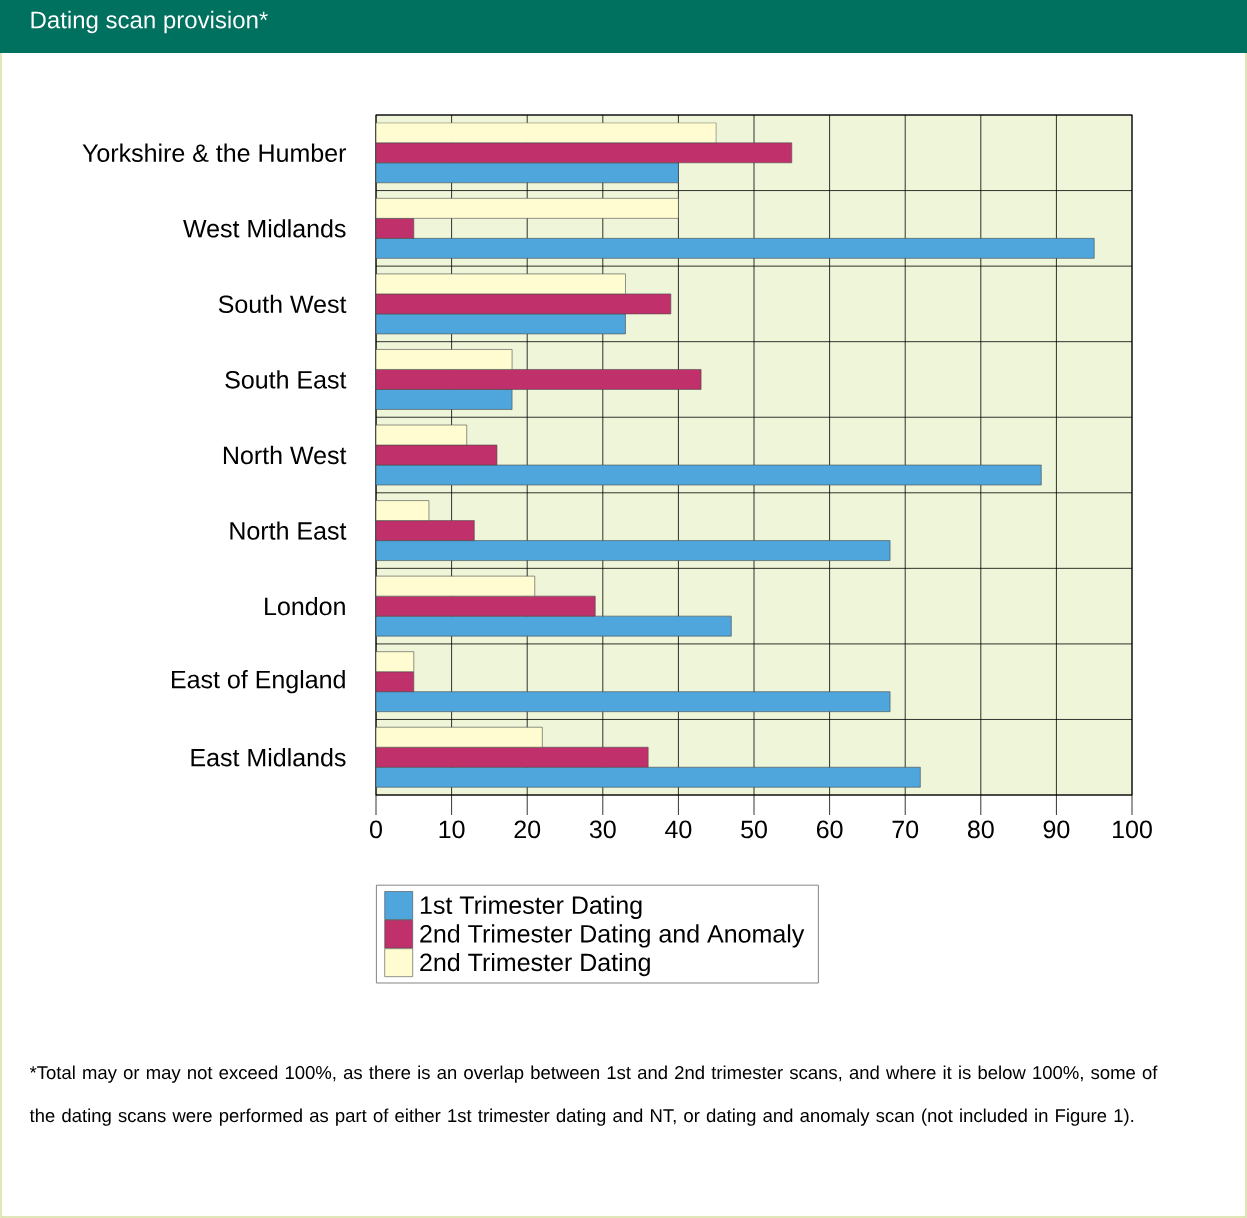  Describe the element at coordinates (305, 606) in the screenshot. I see `y-tick-label: London` at that location.